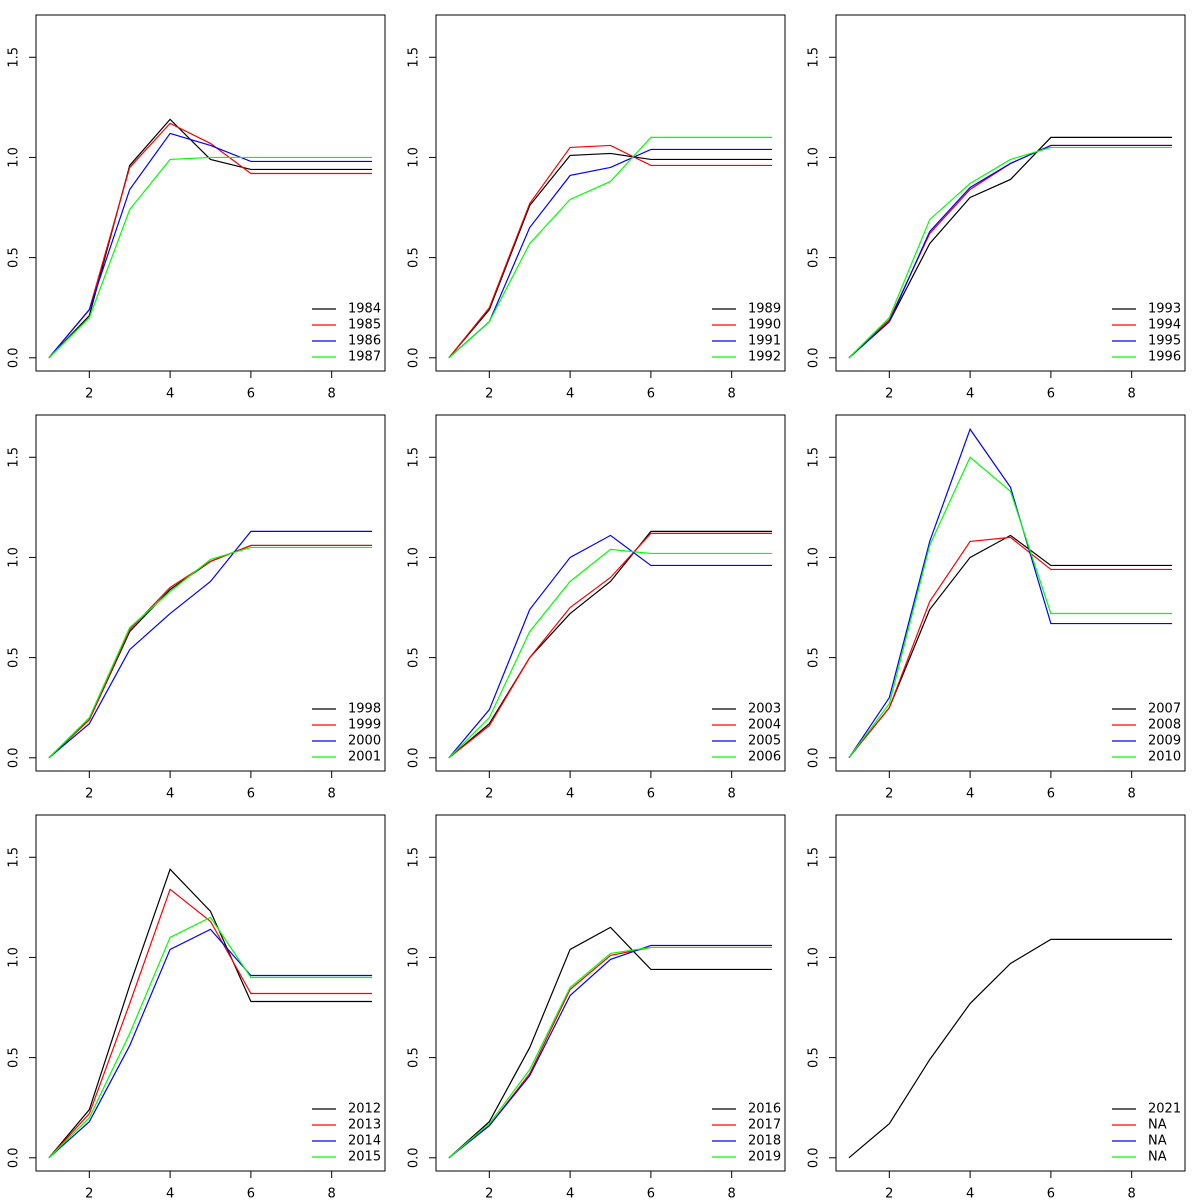 The width and height of the screenshot is (1200, 1204). Describe the element at coordinates (764, 741) in the screenshot. I see `legend-label: 2005` at that location.